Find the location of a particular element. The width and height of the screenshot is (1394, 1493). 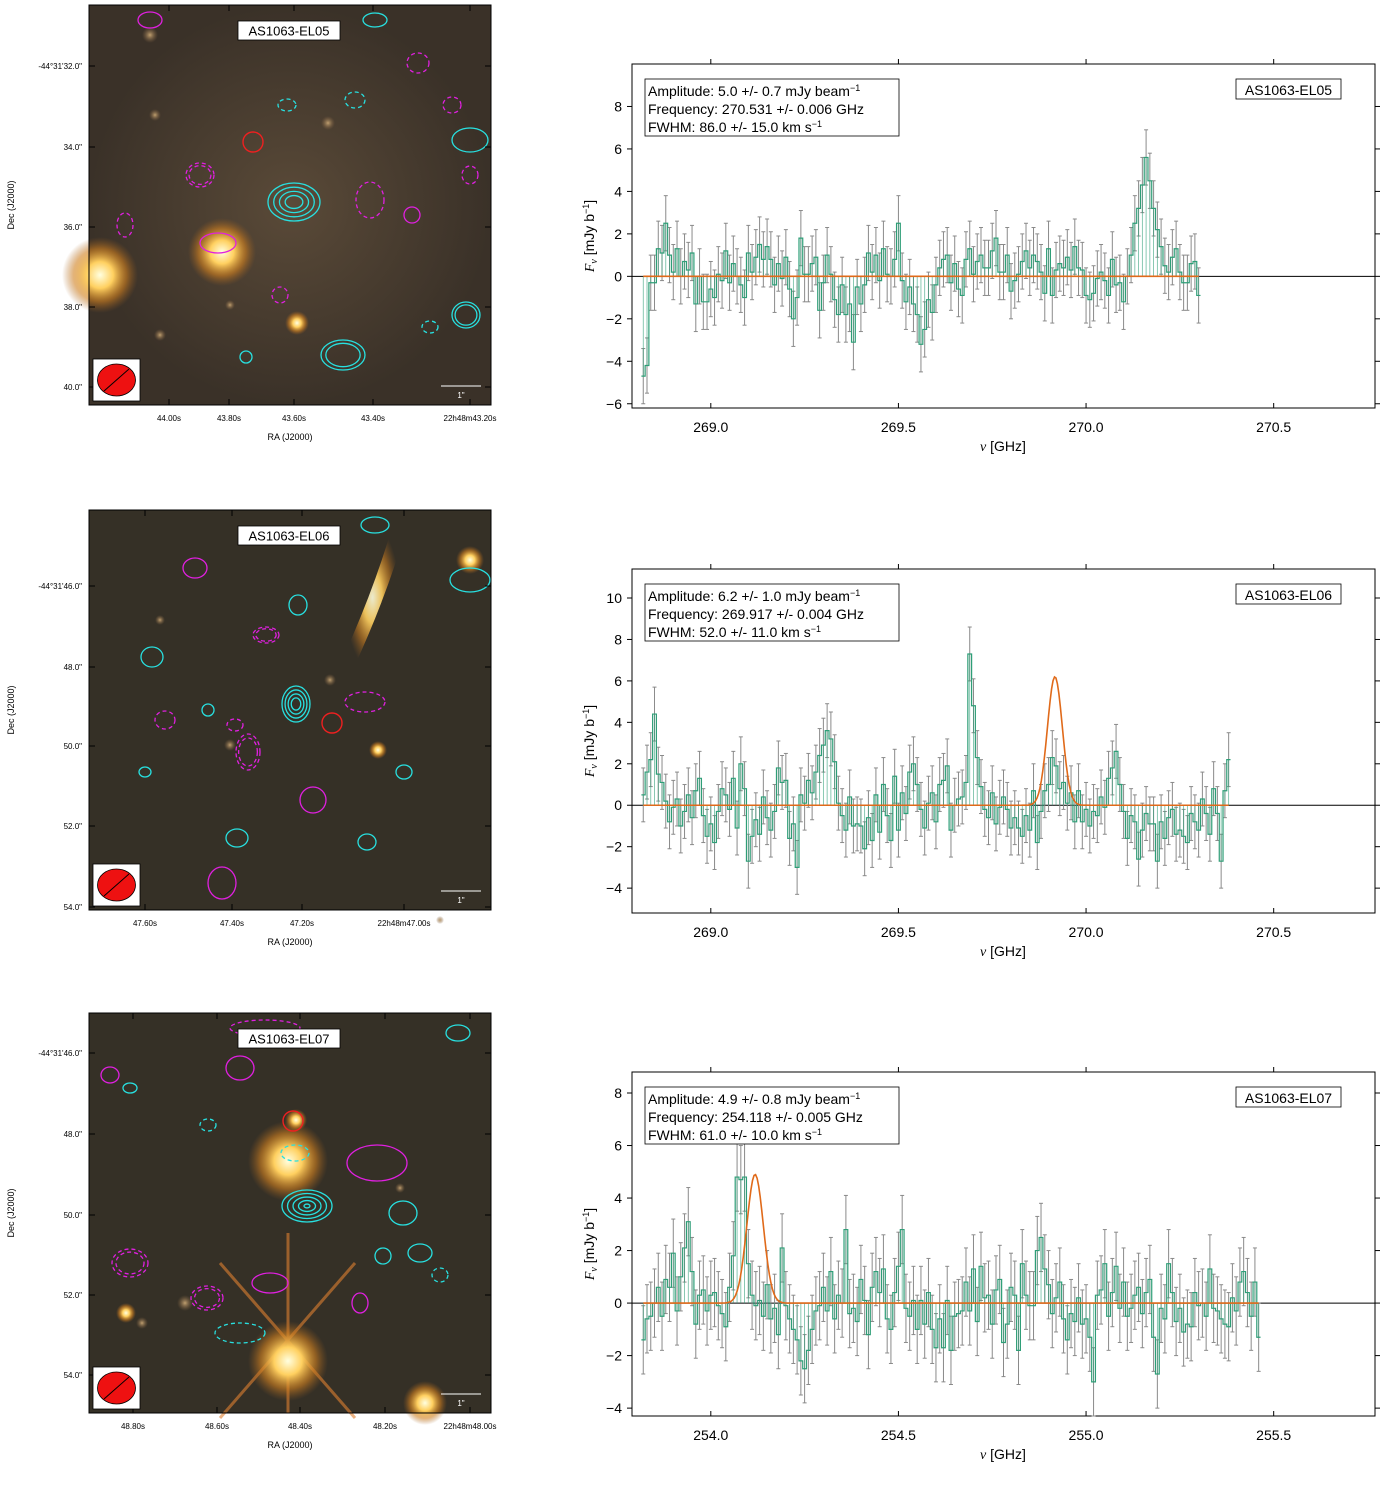

fit-amplitude: Amplitude: 6.2 +/- 1.0 mJy beam−1 is located at coordinates (754, 596).